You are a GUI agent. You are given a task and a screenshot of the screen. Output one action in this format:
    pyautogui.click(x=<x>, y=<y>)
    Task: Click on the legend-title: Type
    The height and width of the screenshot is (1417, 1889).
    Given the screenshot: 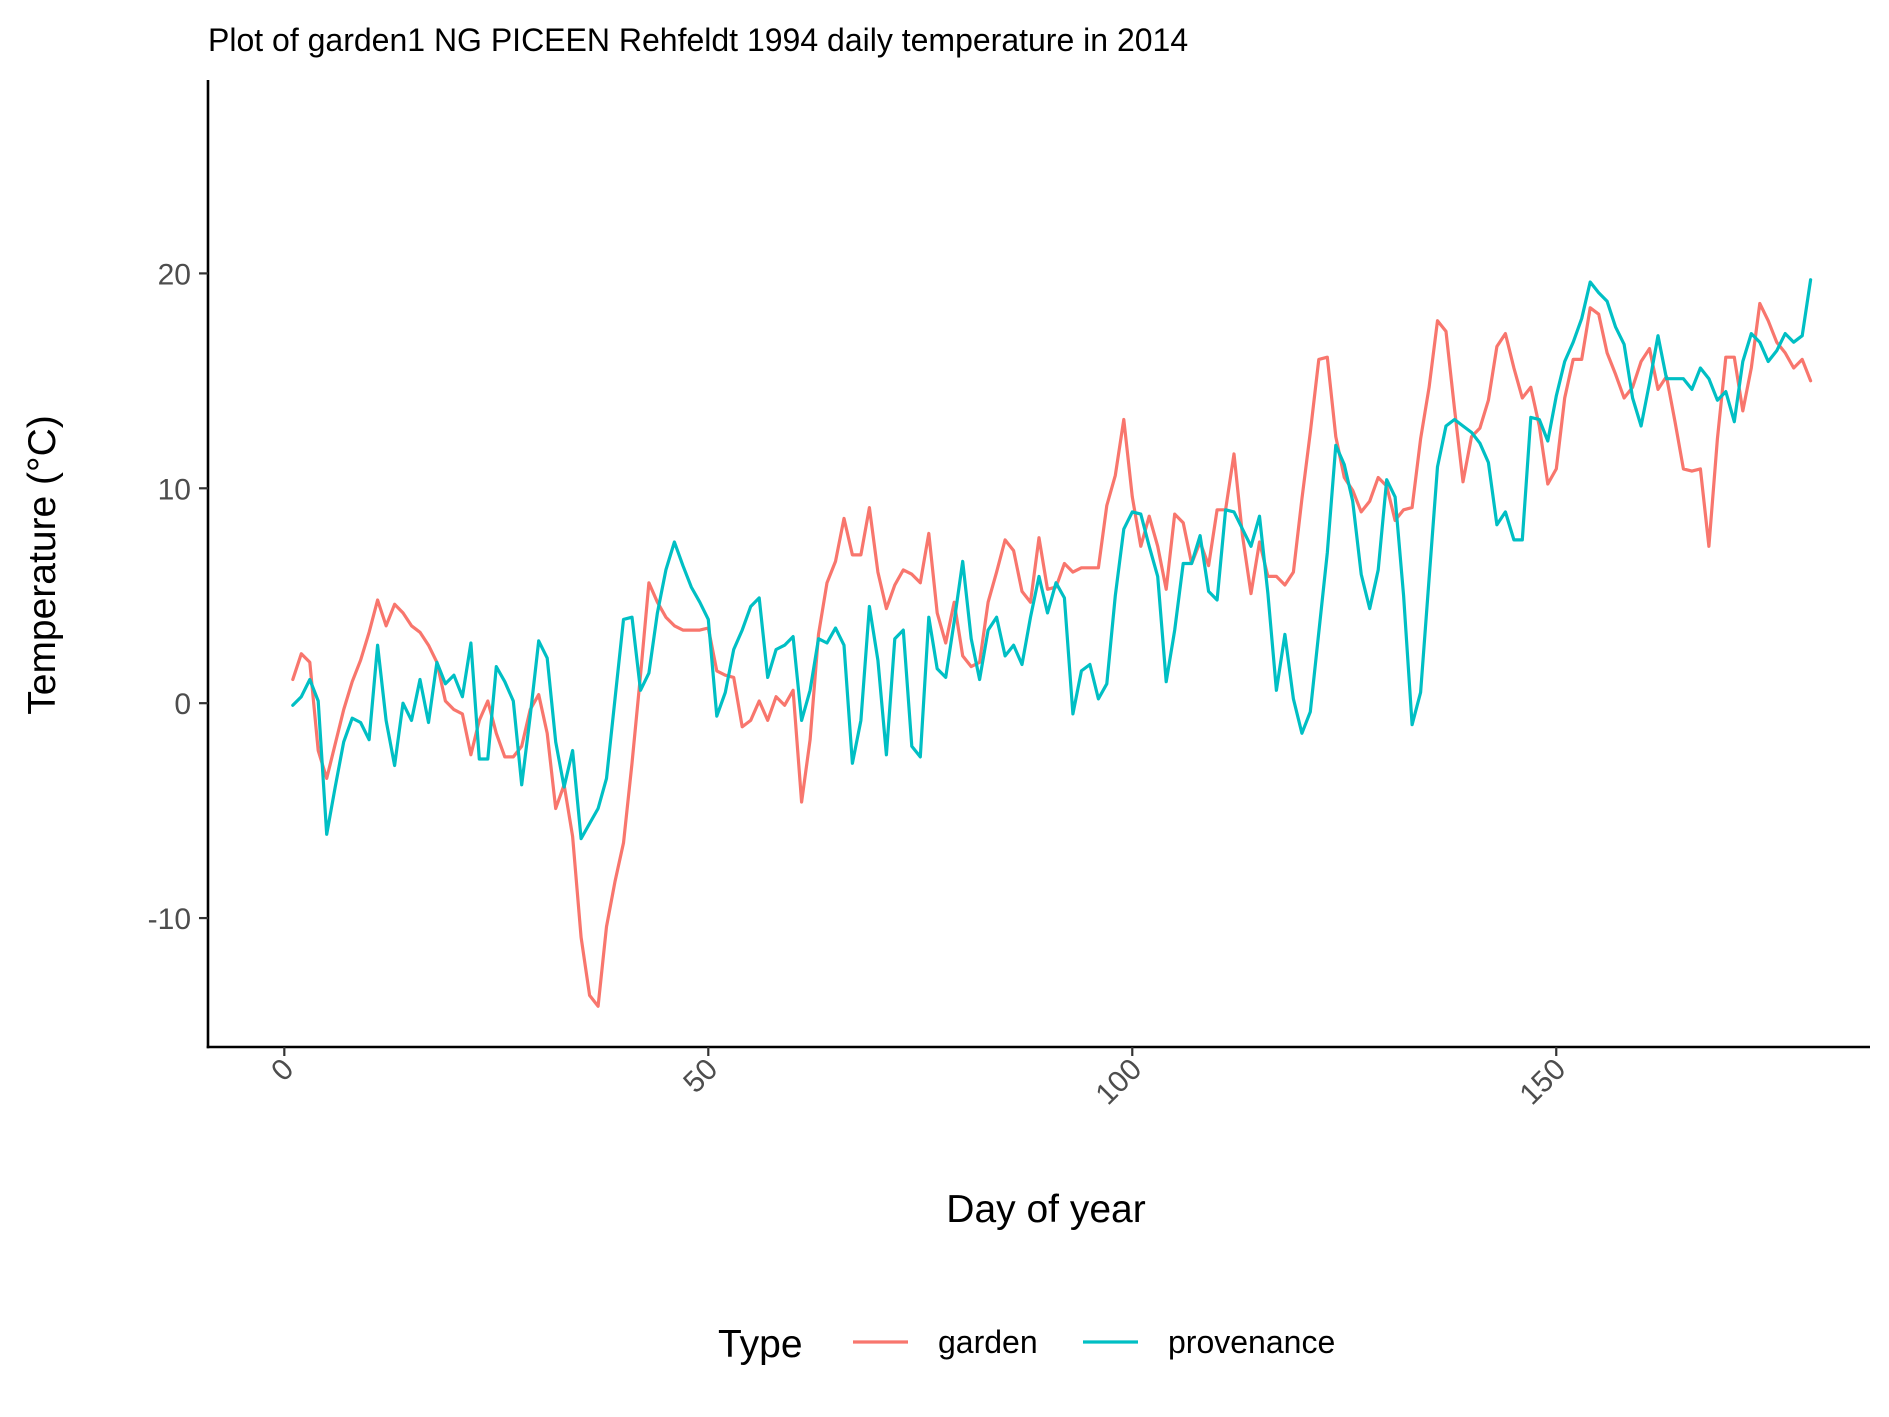 What is the action you would take?
    pyautogui.click(x=760, y=1344)
    